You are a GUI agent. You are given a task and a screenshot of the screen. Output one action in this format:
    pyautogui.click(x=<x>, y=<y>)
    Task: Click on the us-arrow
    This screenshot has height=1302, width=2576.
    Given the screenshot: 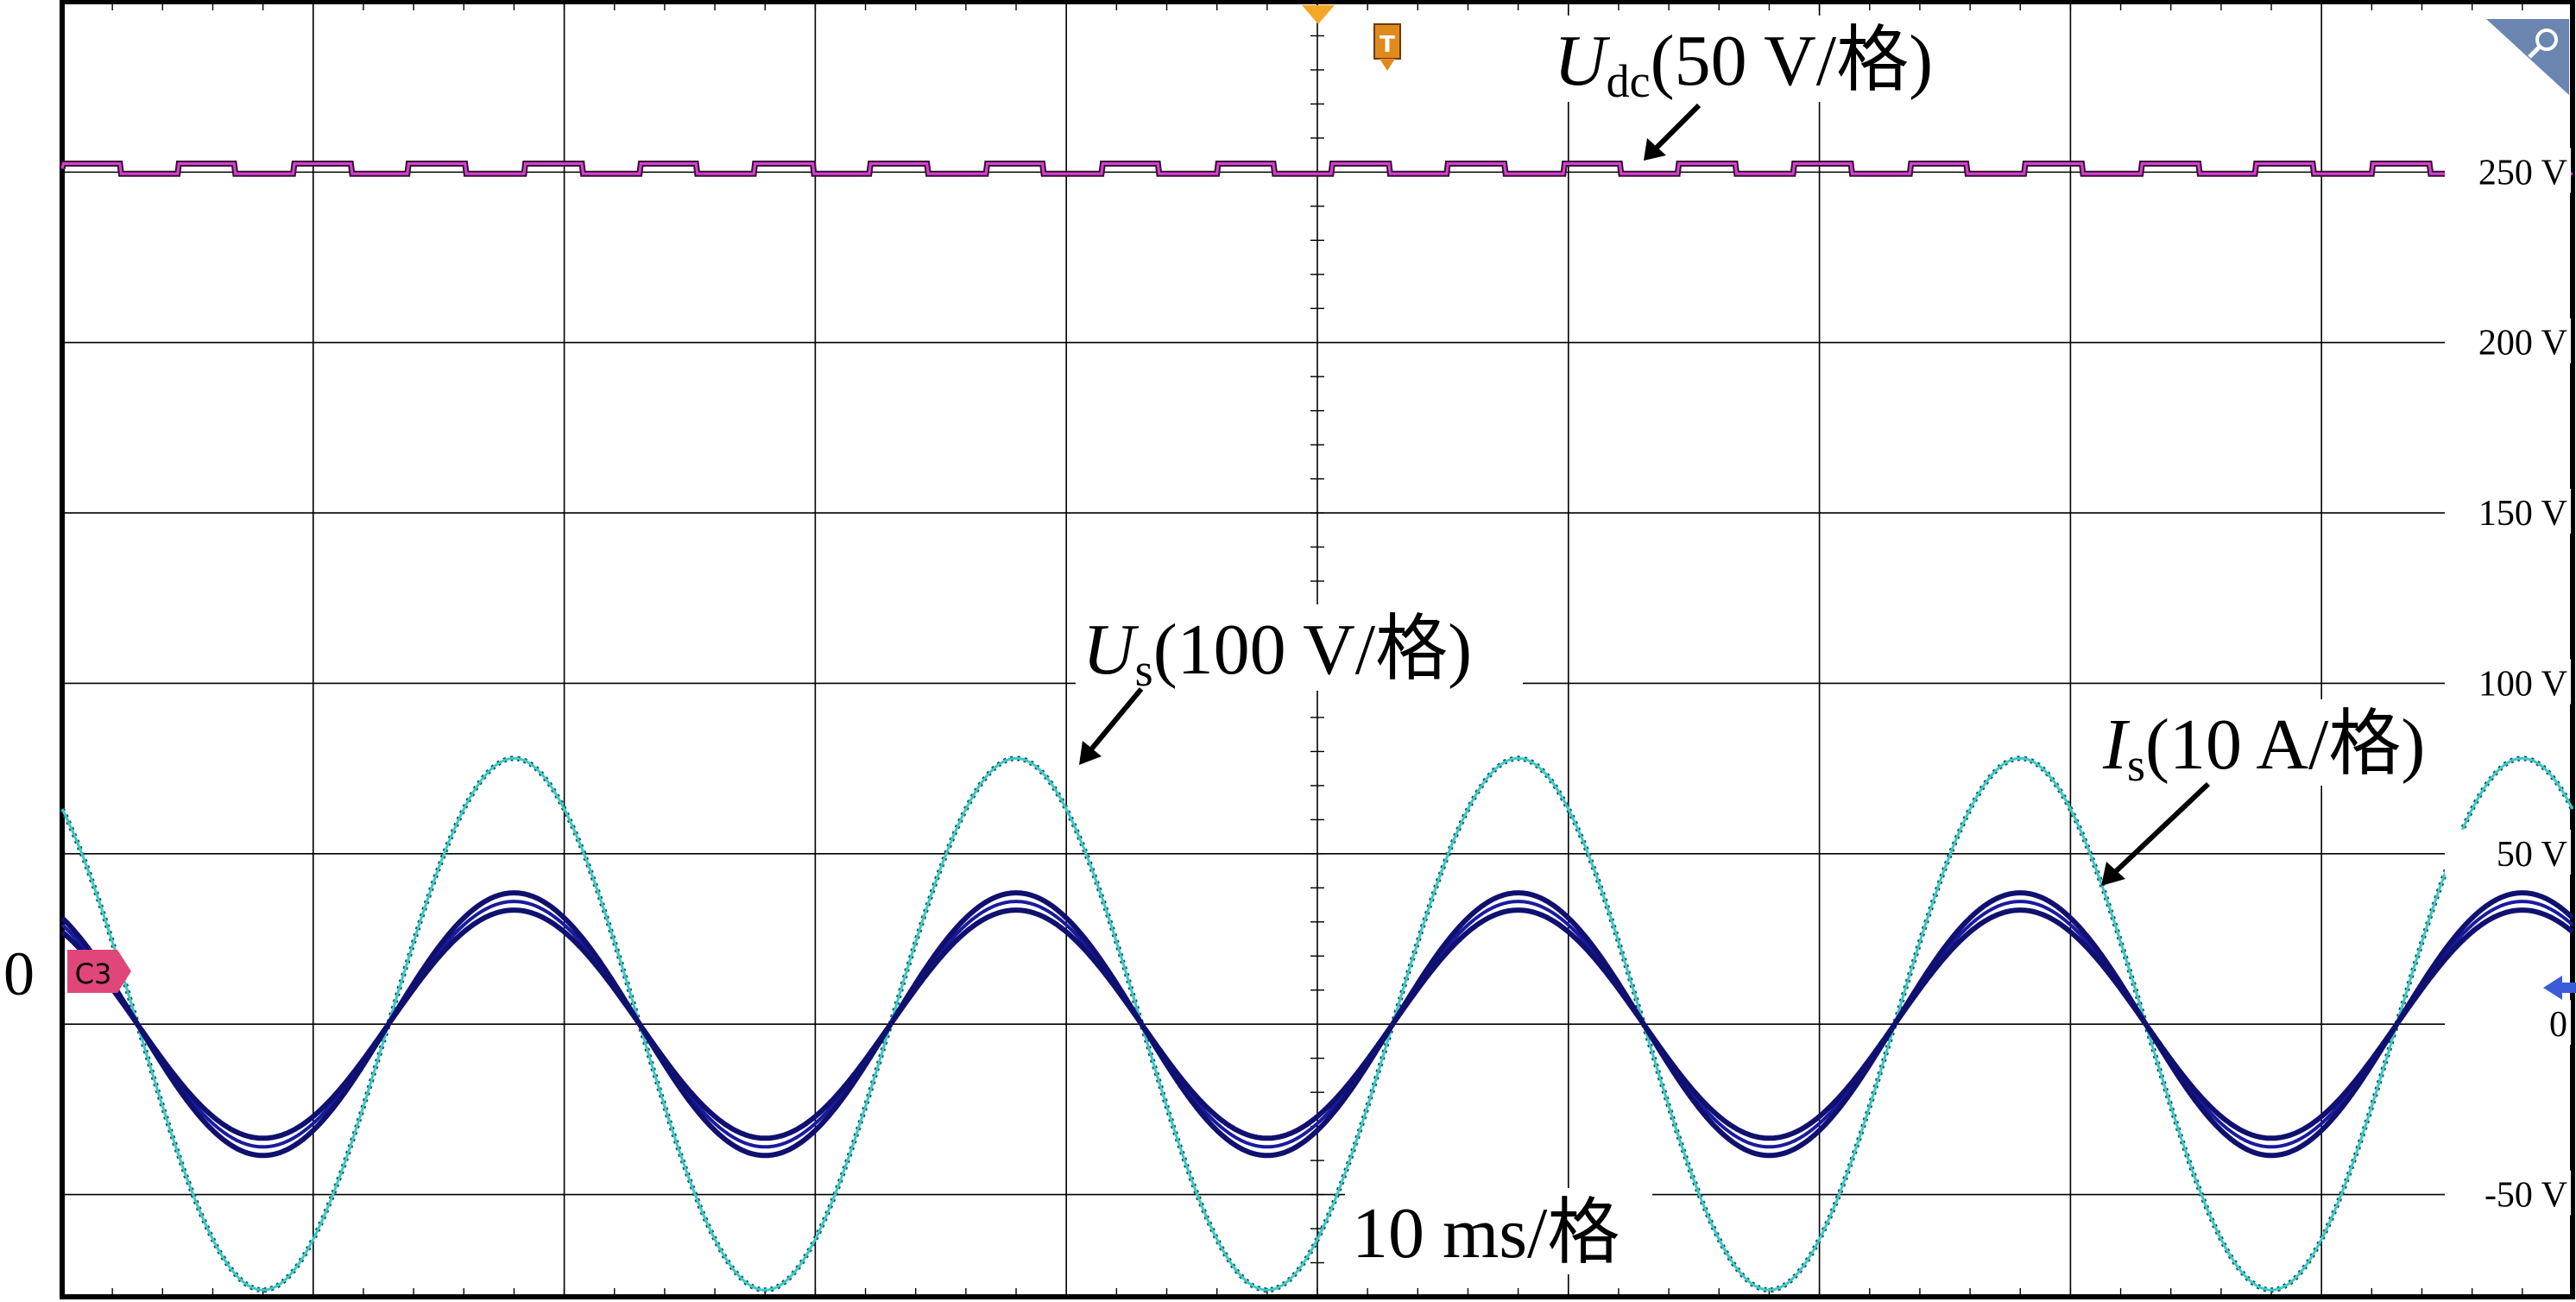 What is the action you would take?
    pyautogui.click(x=1116, y=719)
    